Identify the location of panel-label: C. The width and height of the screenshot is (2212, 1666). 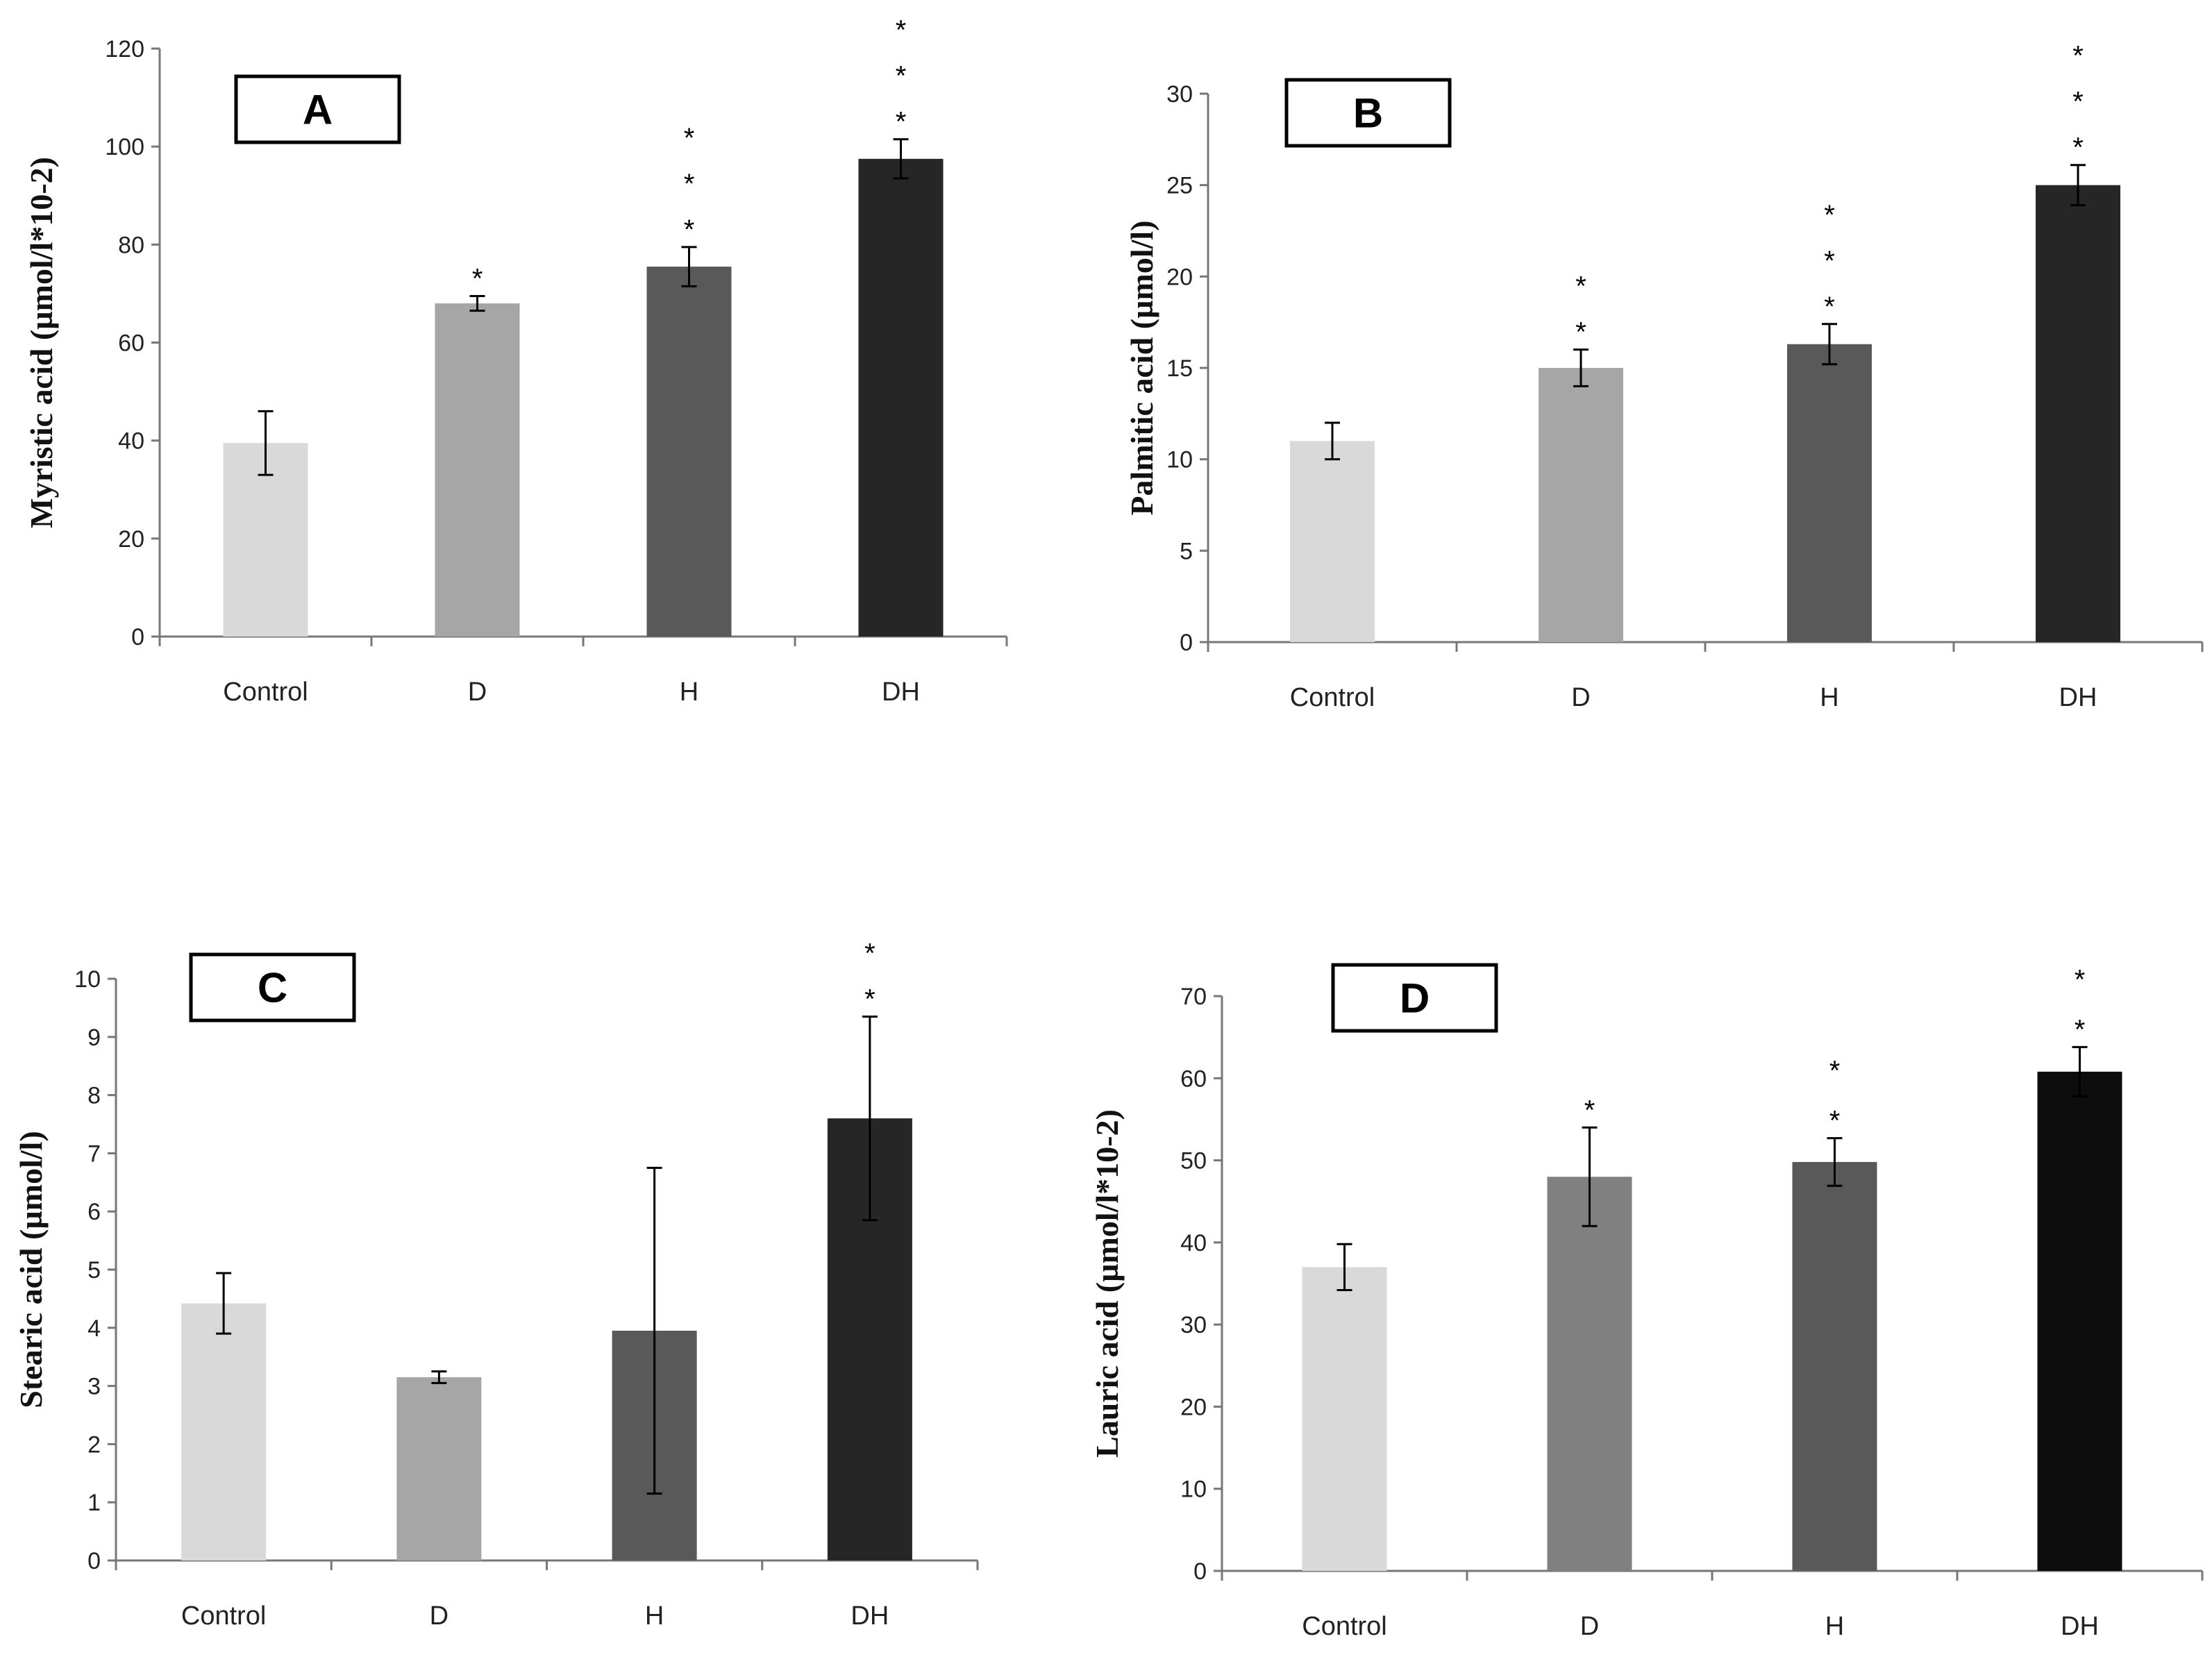
(272, 988).